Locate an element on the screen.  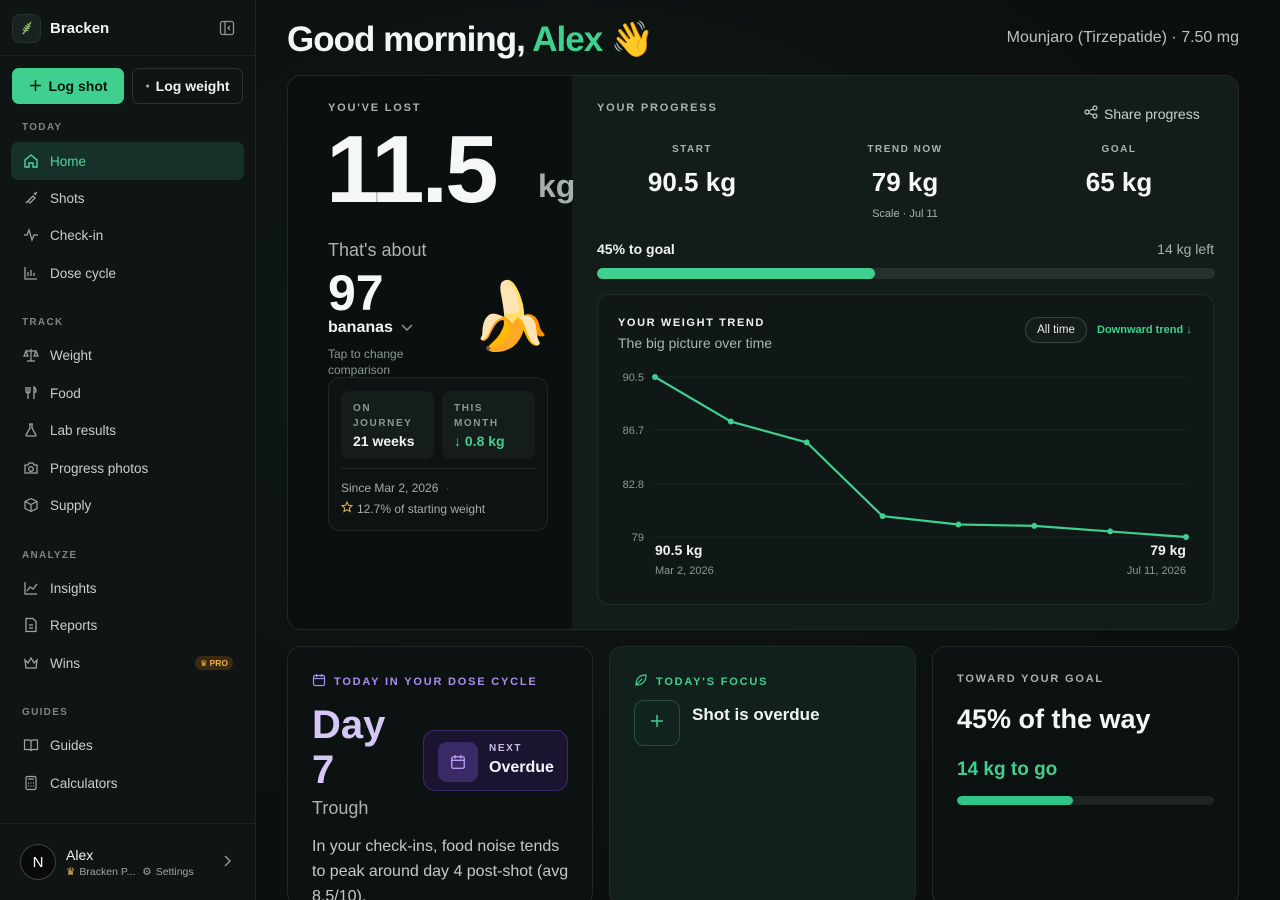
stat-sub: Scale · Jul 11 is located at coordinates (905, 214).